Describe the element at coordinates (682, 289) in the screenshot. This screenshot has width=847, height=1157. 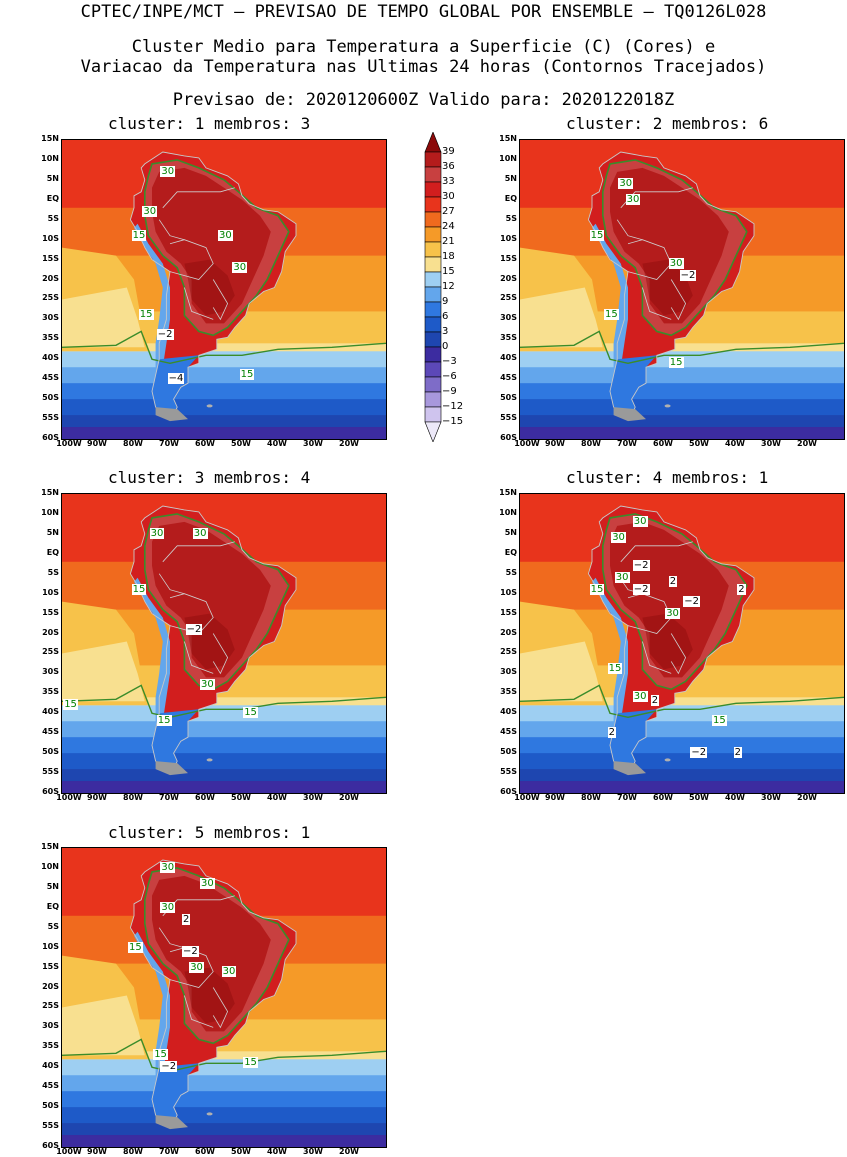
I see `map-panel-2: 30 30 15 30 −2 15 15` at that location.